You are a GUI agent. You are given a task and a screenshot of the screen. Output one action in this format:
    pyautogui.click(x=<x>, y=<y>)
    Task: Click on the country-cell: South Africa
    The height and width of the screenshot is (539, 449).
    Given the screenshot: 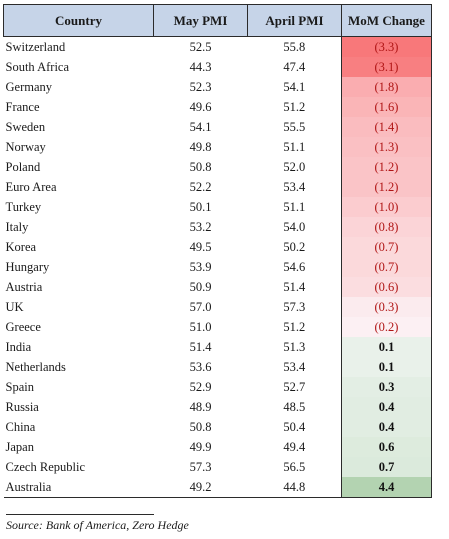 What is the action you would take?
    pyautogui.click(x=37, y=66)
    